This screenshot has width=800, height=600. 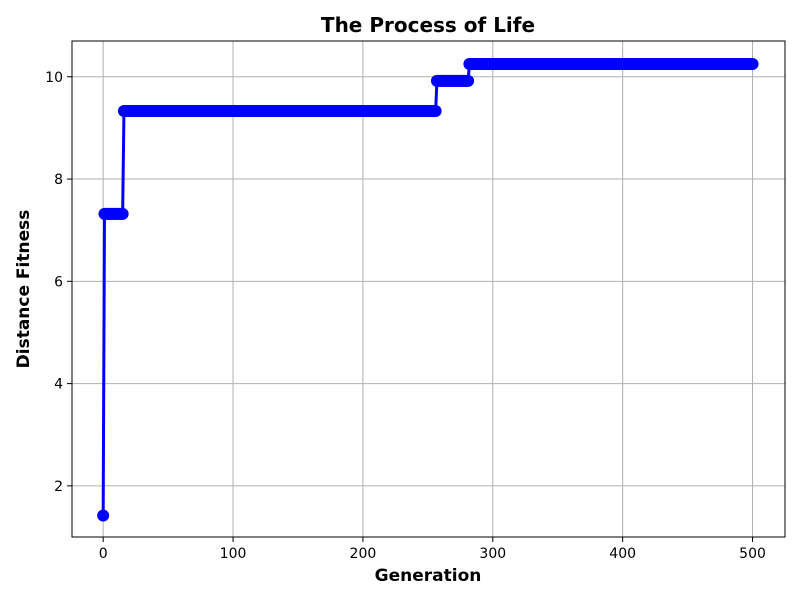 I want to click on y-axis-label: Distance Fitness, so click(x=24, y=289).